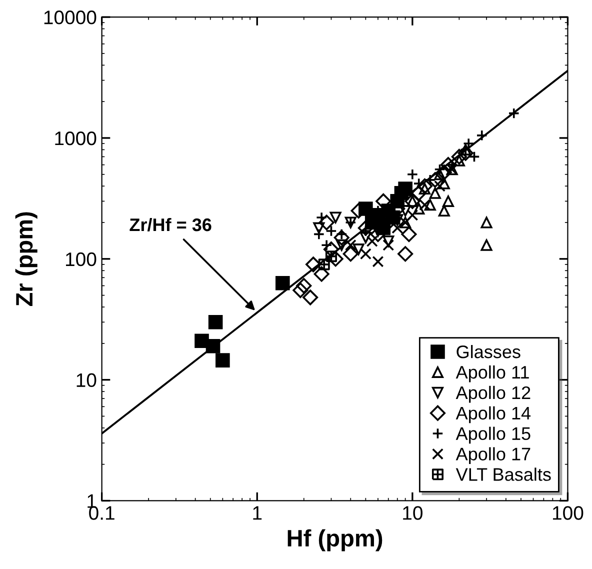  What do you see at coordinates (488, 351) in the screenshot?
I see `legend-label: Glasses` at bounding box center [488, 351].